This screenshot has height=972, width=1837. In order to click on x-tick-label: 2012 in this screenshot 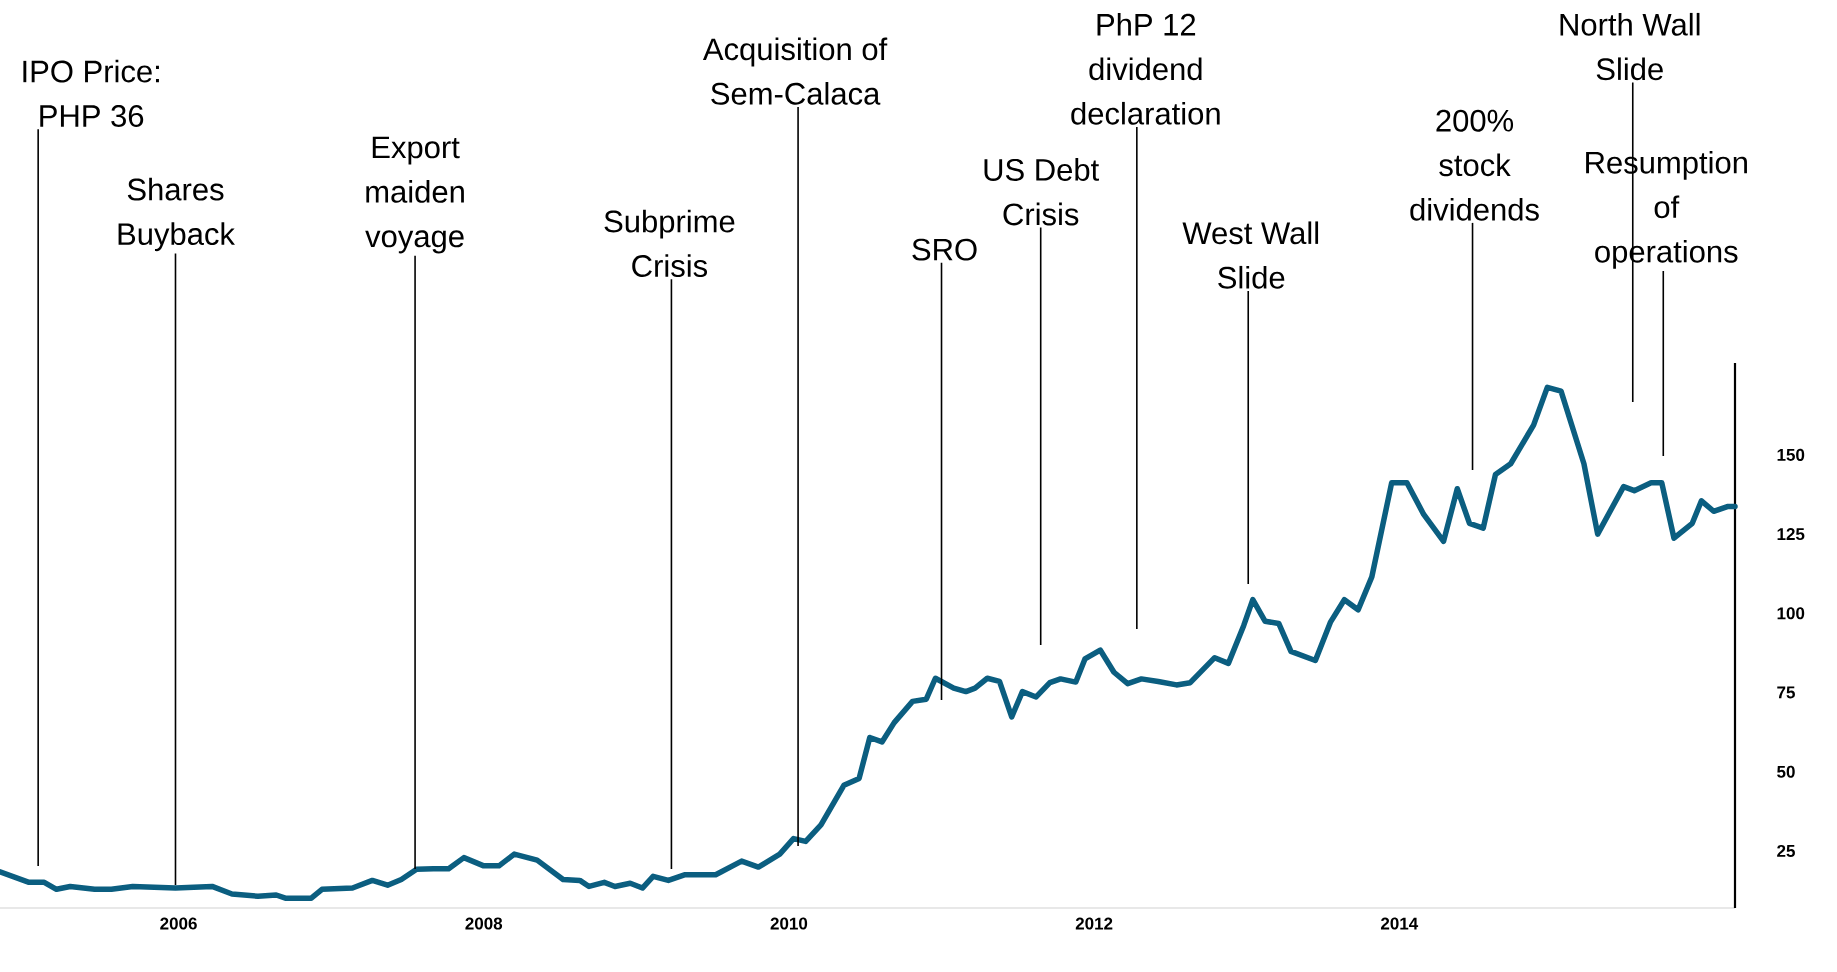, I will do `click(1094, 923)`.